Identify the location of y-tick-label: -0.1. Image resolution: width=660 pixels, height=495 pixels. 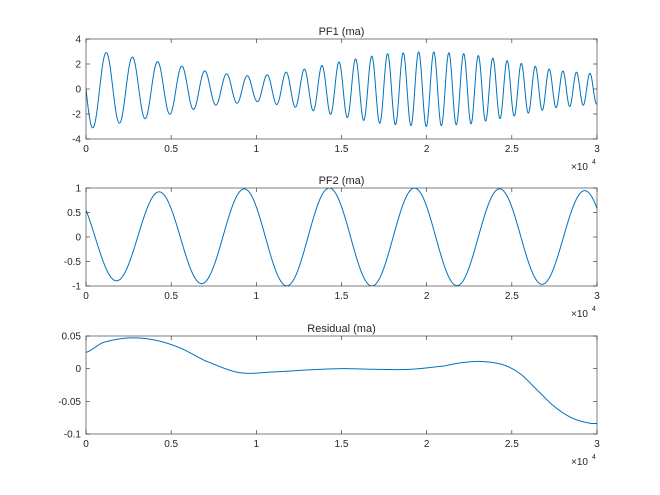
(73, 435).